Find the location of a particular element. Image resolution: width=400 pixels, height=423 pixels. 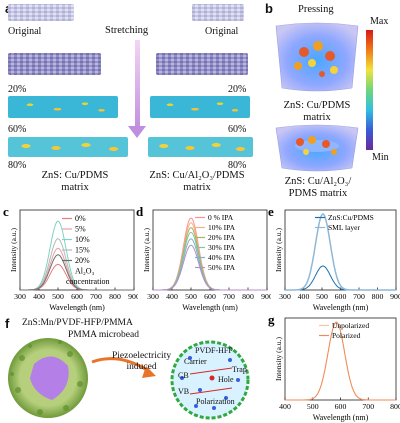

f-hole-label: Hole is located at coordinates (226, 379).